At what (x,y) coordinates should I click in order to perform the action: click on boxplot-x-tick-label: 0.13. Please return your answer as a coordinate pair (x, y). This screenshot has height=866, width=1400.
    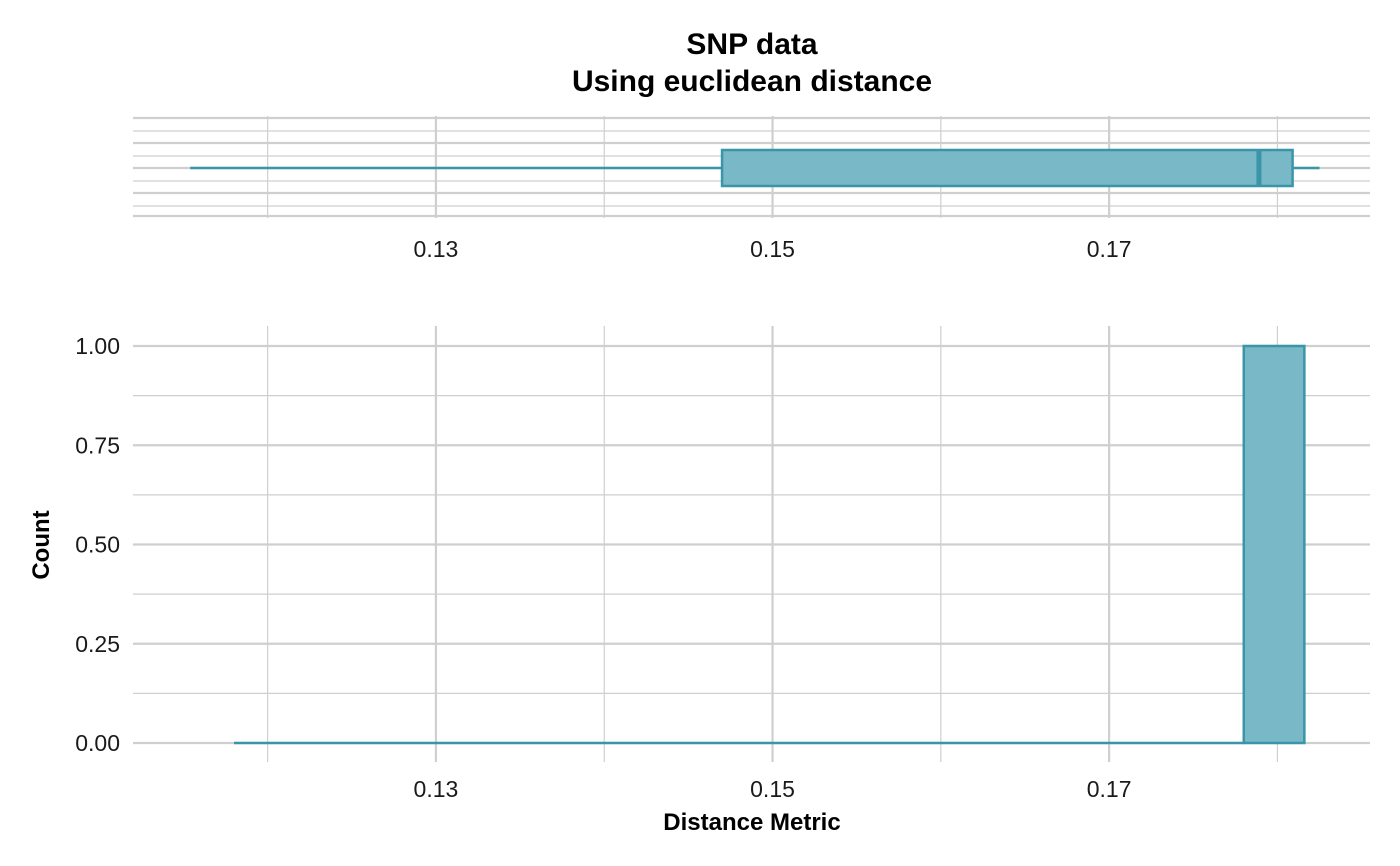
    Looking at the image, I should click on (436, 249).